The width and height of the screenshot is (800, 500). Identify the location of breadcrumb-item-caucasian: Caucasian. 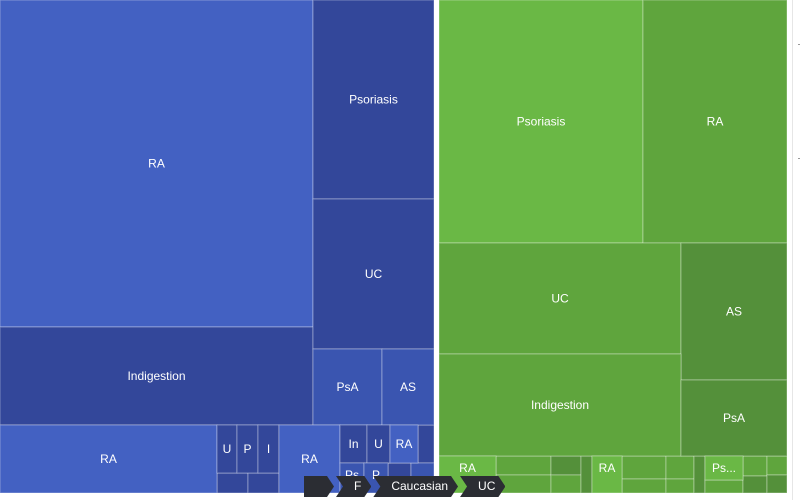
(415, 486).